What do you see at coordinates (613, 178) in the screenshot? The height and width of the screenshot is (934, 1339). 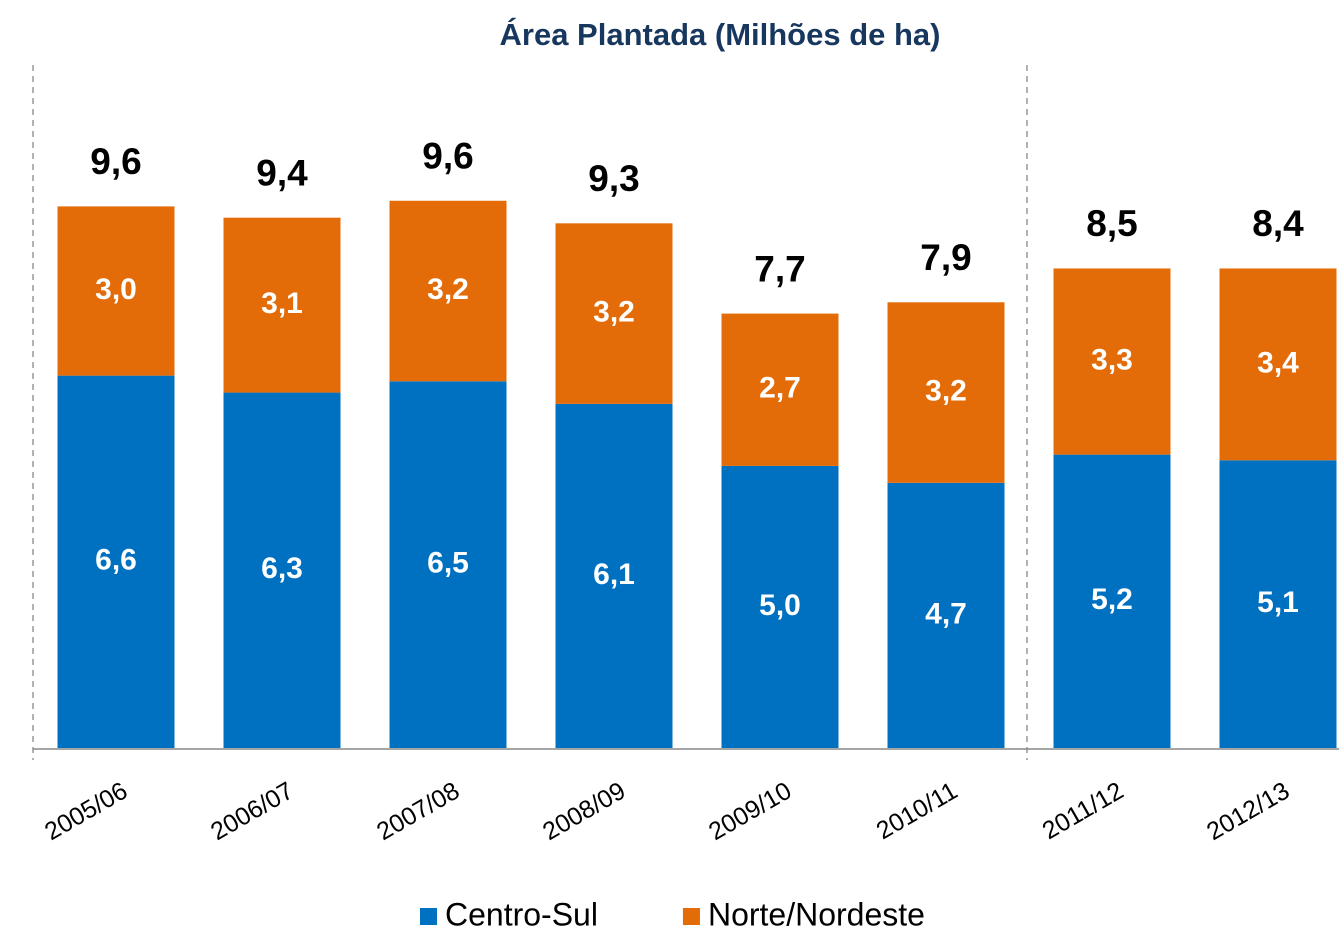 I see `total-label: 9,3` at bounding box center [613, 178].